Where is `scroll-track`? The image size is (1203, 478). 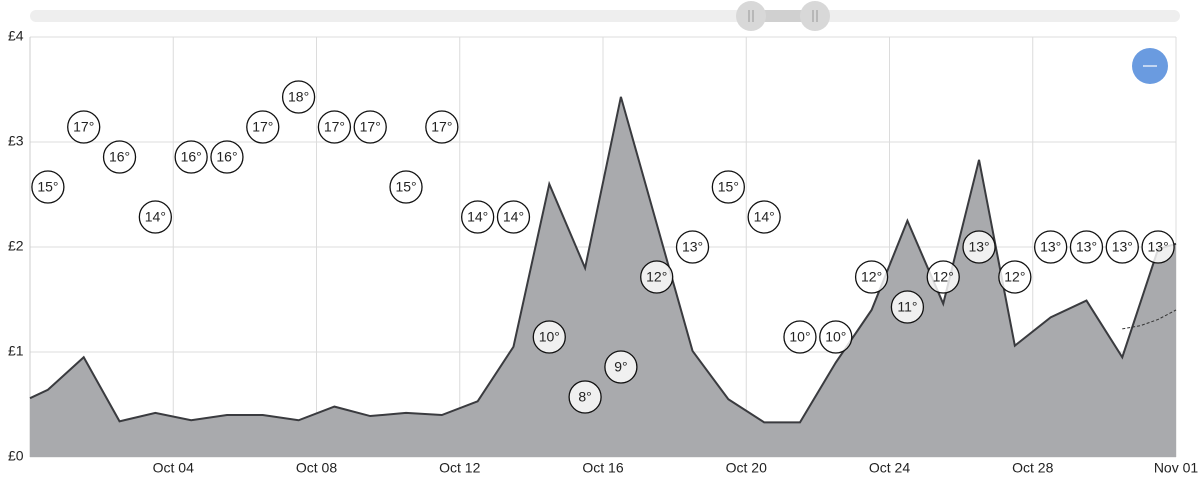 scroll-track is located at coordinates (605, 16).